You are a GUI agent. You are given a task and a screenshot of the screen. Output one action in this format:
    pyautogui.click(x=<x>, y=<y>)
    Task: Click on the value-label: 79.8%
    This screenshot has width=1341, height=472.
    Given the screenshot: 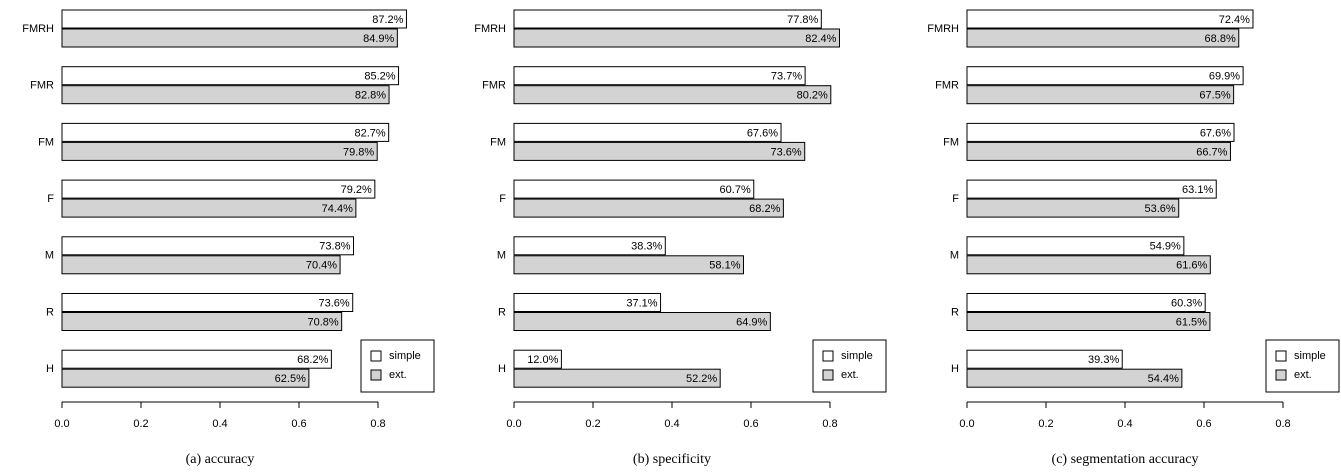 What is the action you would take?
    pyautogui.click(x=358, y=152)
    